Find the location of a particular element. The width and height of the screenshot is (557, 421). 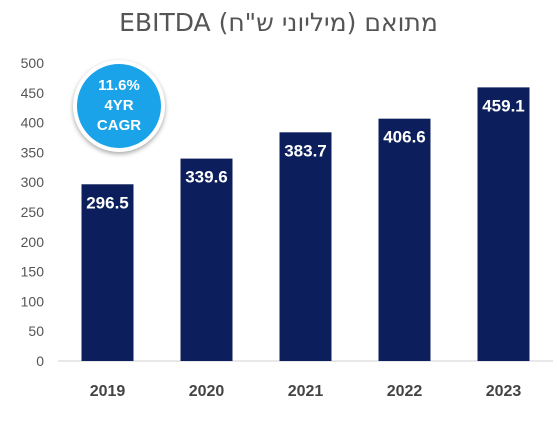

y-tick-label: 0 is located at coordinates (40, 361).